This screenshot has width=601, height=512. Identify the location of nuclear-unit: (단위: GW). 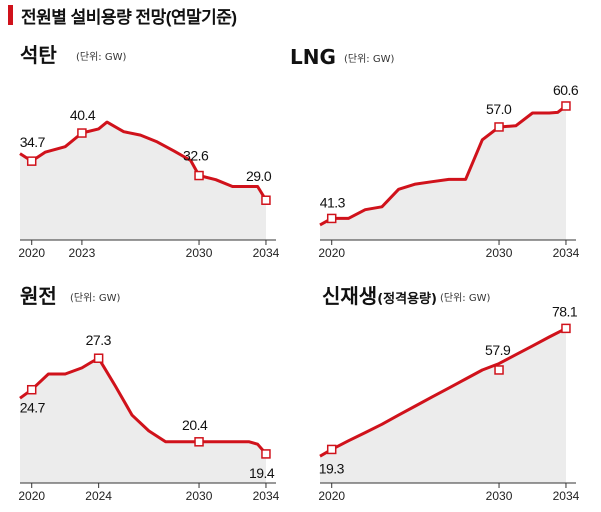
(95, 297).